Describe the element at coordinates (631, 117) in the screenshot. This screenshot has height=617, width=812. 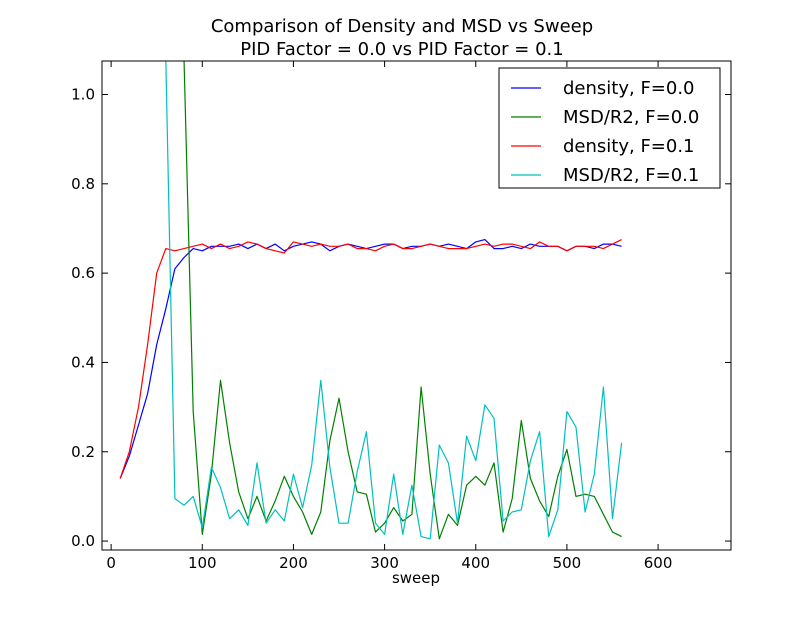
I see `legend-label-2: MSD/R2, F=0.0` at that location.